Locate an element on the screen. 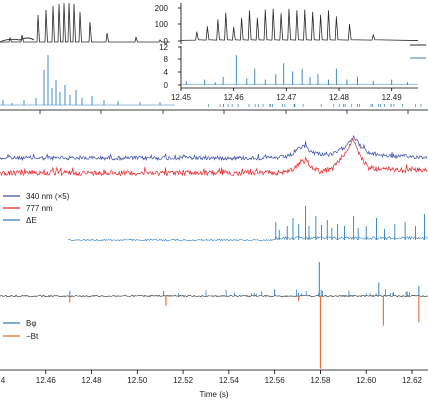 The image size is (428, 400). main-xtick-label: 12.50 is located at coordinates (137, 380).